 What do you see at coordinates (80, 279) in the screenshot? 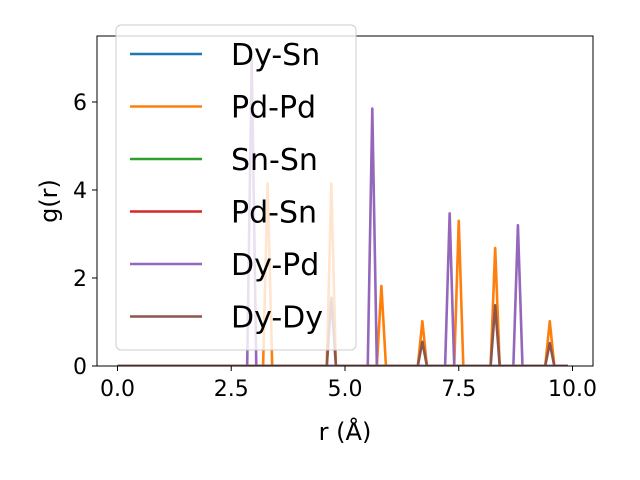
I see `y-tick-label: 2` at bounding box center [80, 279].